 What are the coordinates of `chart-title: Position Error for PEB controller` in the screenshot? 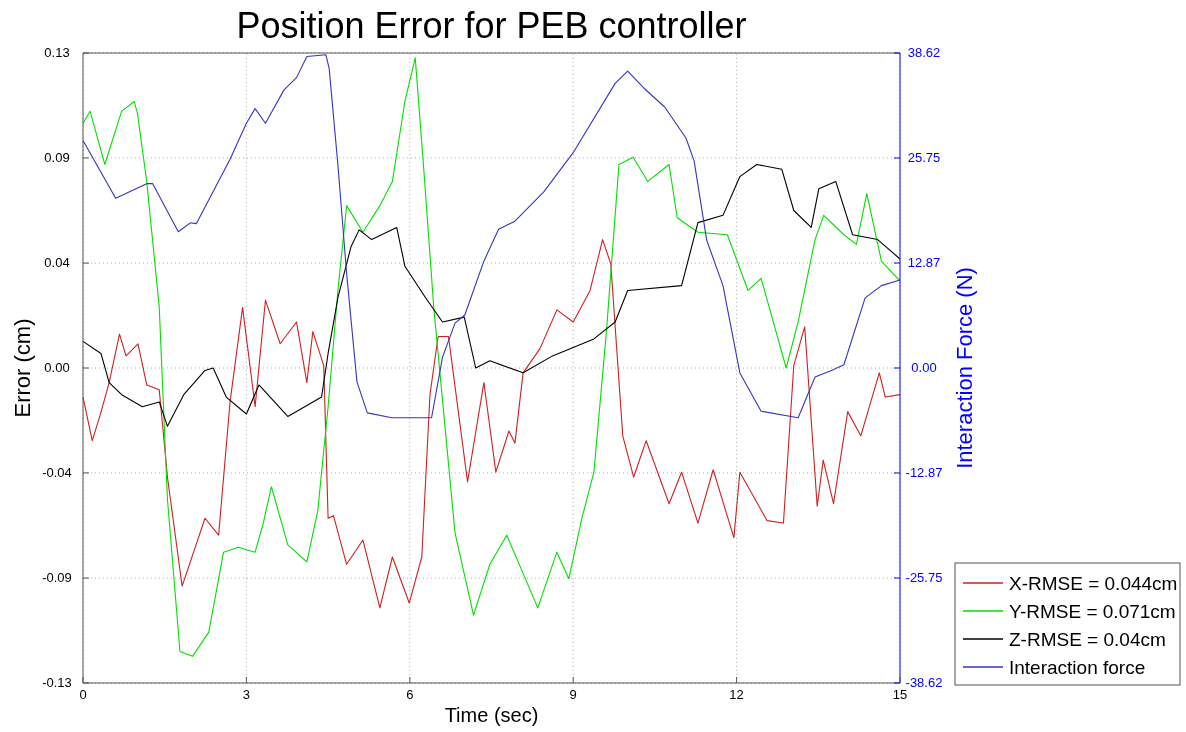 It's located at (491, 25).